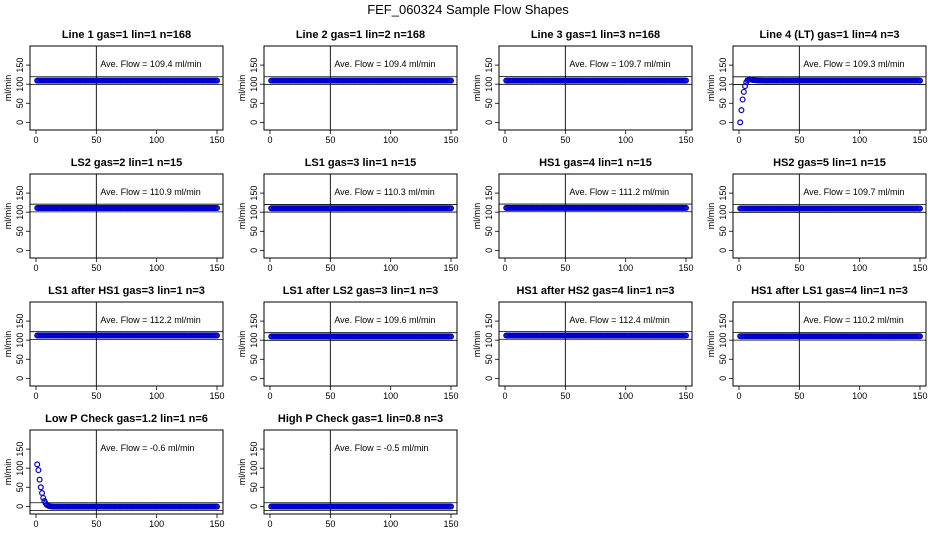 The image size is (936, 540). I want to click on panel-title: HS1 after LS1 gas=4 lin=1 n=3, so click(829, 291).